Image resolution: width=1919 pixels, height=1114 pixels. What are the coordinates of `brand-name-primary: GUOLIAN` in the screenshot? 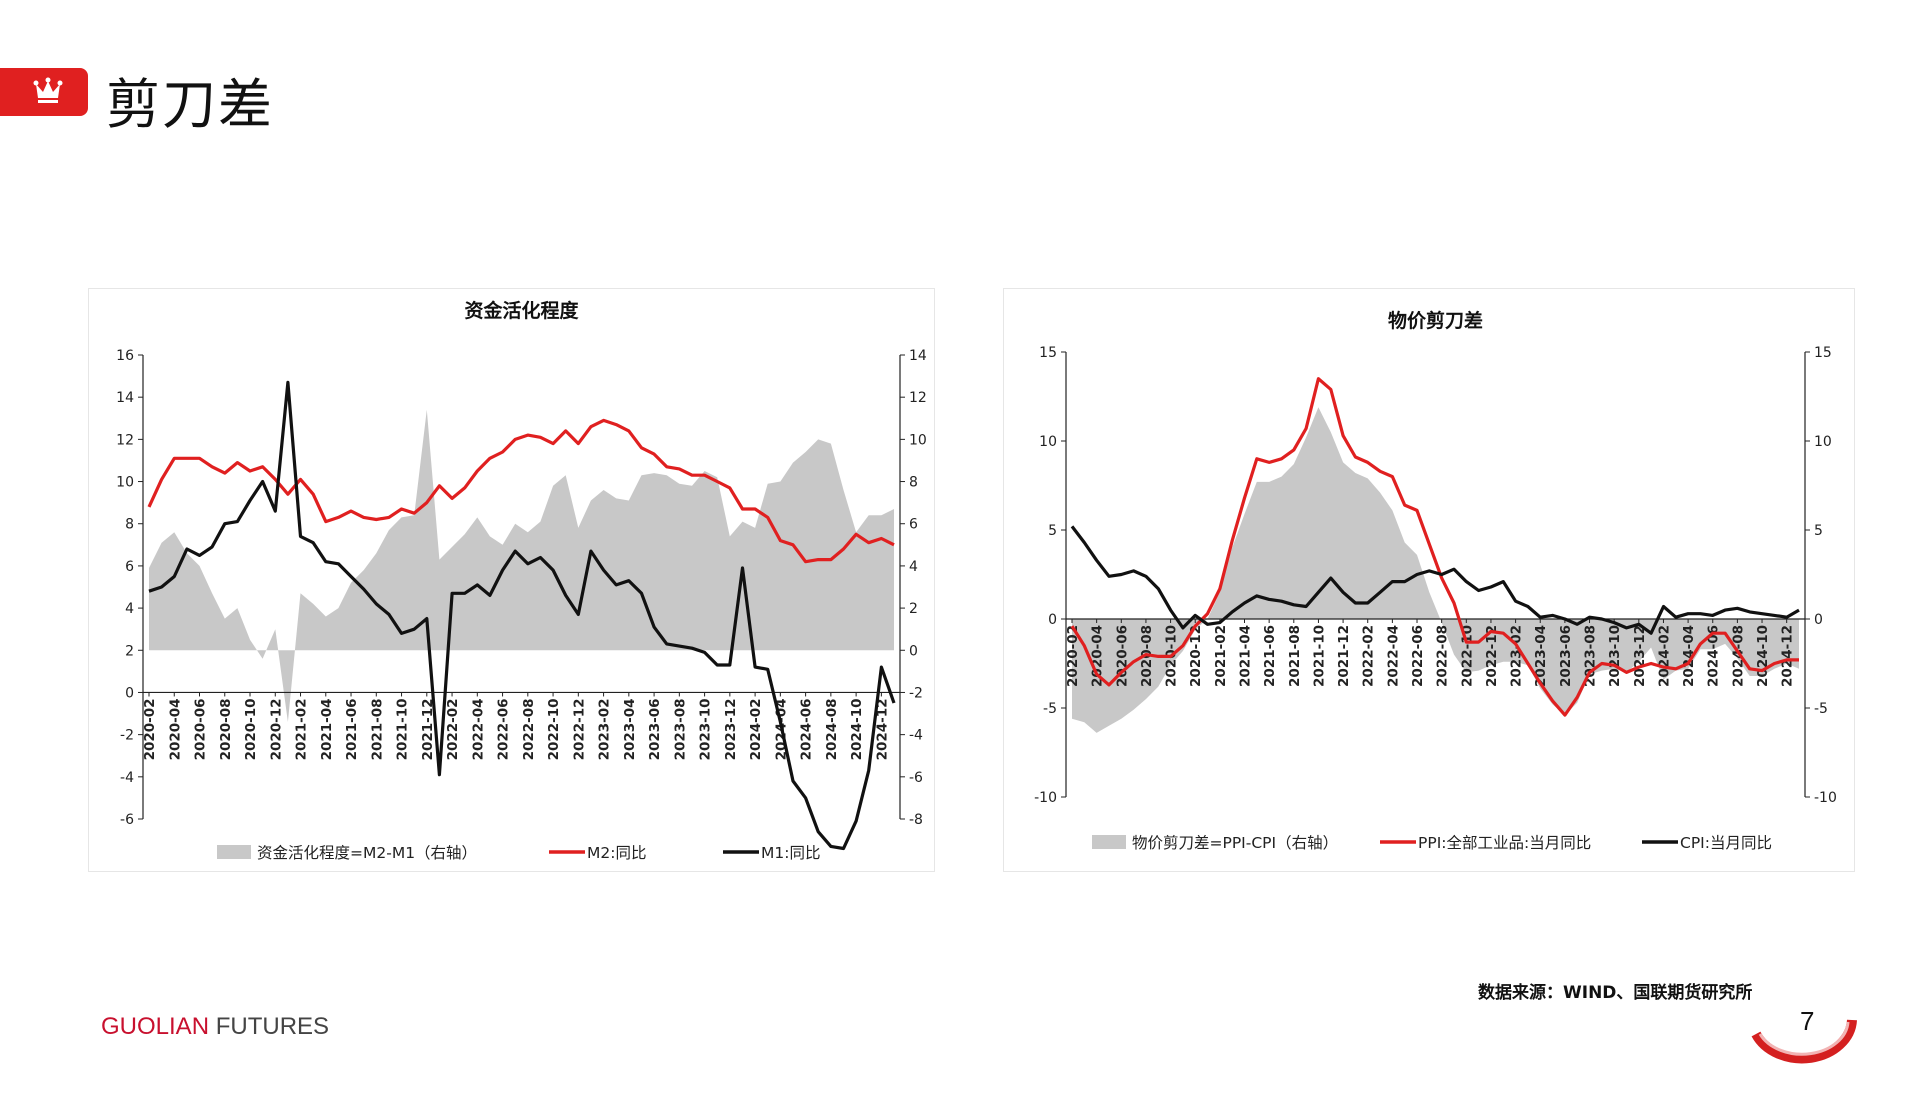 It's located at (155, 1026).